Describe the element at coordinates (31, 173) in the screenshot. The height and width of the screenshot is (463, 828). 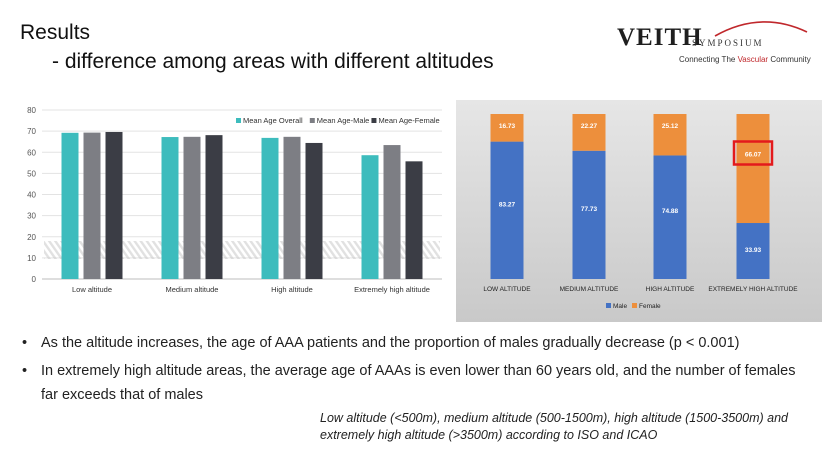
I see `y-tick-label: 50` at that location.